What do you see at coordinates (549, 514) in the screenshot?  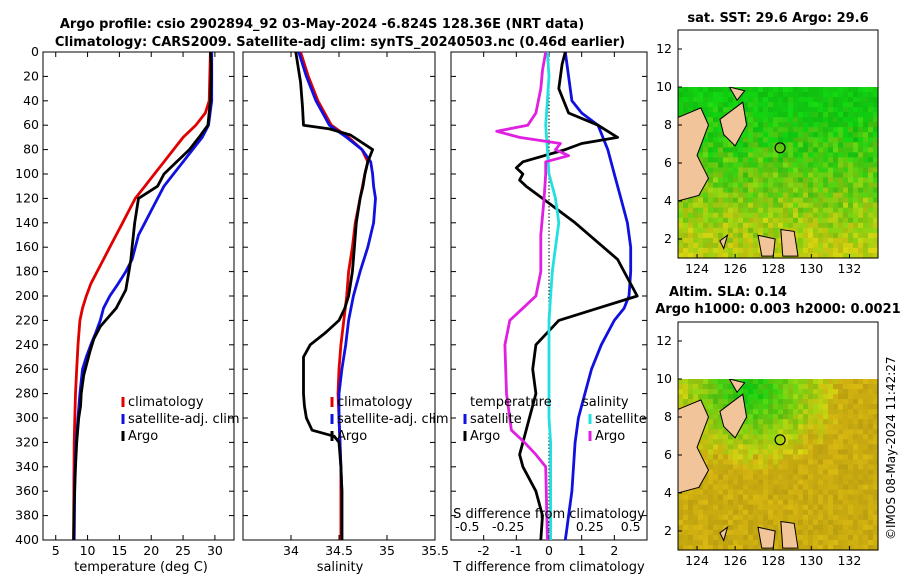 I see `s-diff-xlabel: S difference from climatology` at bounding box center [549, 514].